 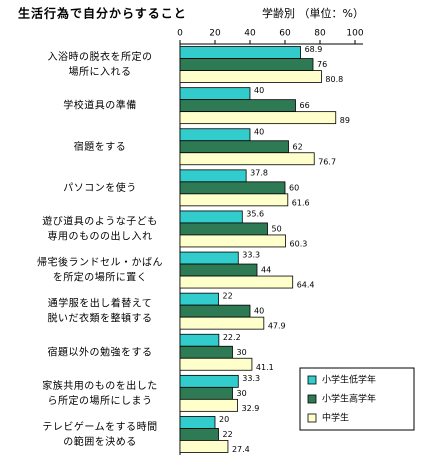 What do you see at coordinates (313, 13) in the screenshot?
I see `chart-subtitle: 学齢別 （単位：%）` at bounding box center [313, 13].